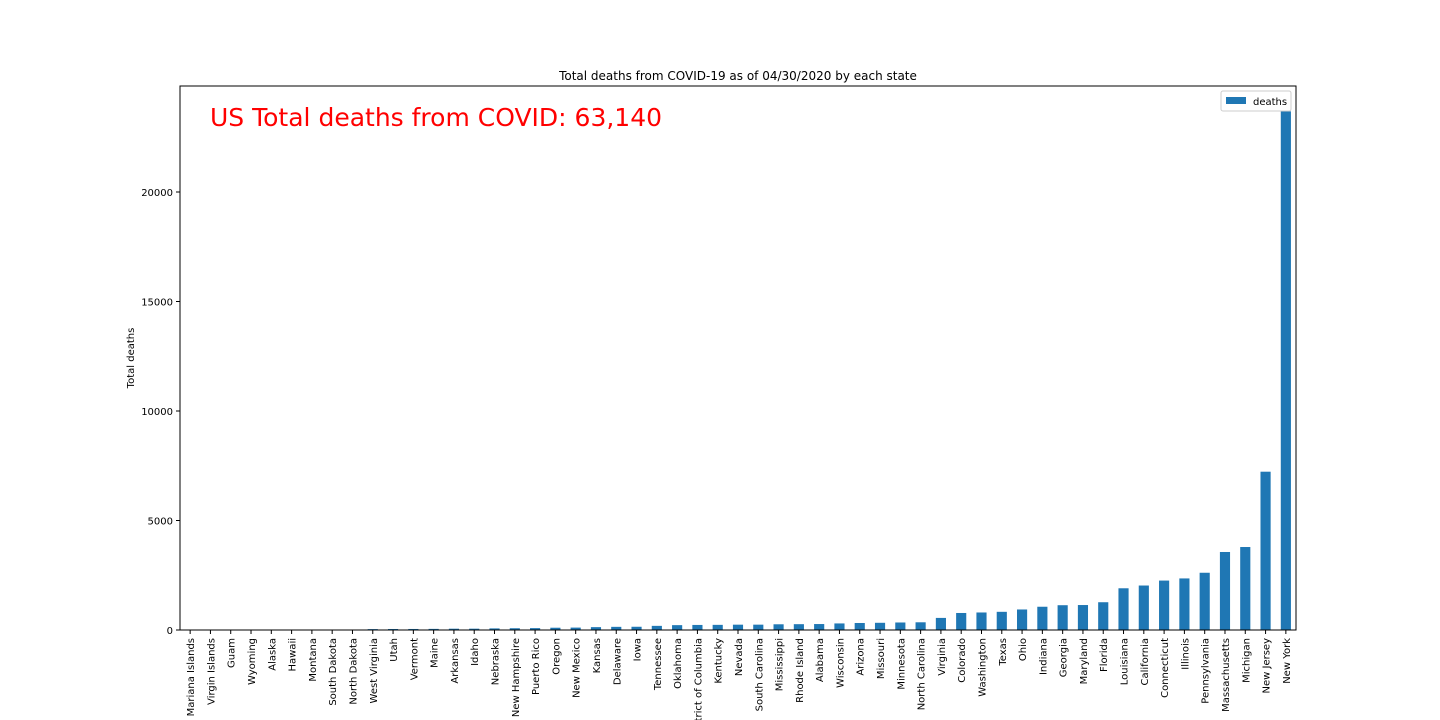 The height and width of the screenshot is (720, 1440). What do you see at coordinates (1287, 661) in the screenshot?
I see `x-tick-label: New York` at bounding box center [1287, 661].